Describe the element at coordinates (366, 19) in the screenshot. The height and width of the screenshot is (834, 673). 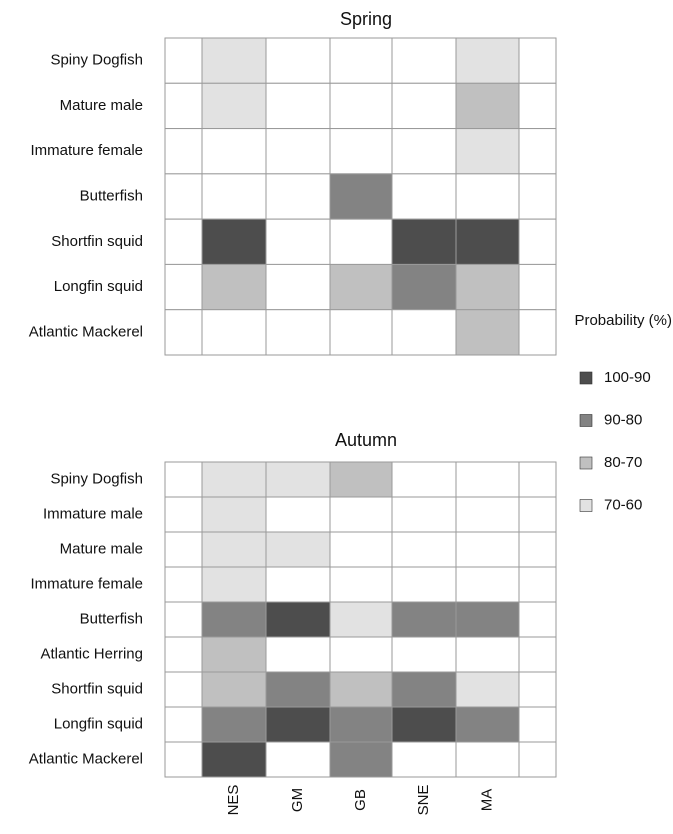
I see `panel-title: Spring` at that location.